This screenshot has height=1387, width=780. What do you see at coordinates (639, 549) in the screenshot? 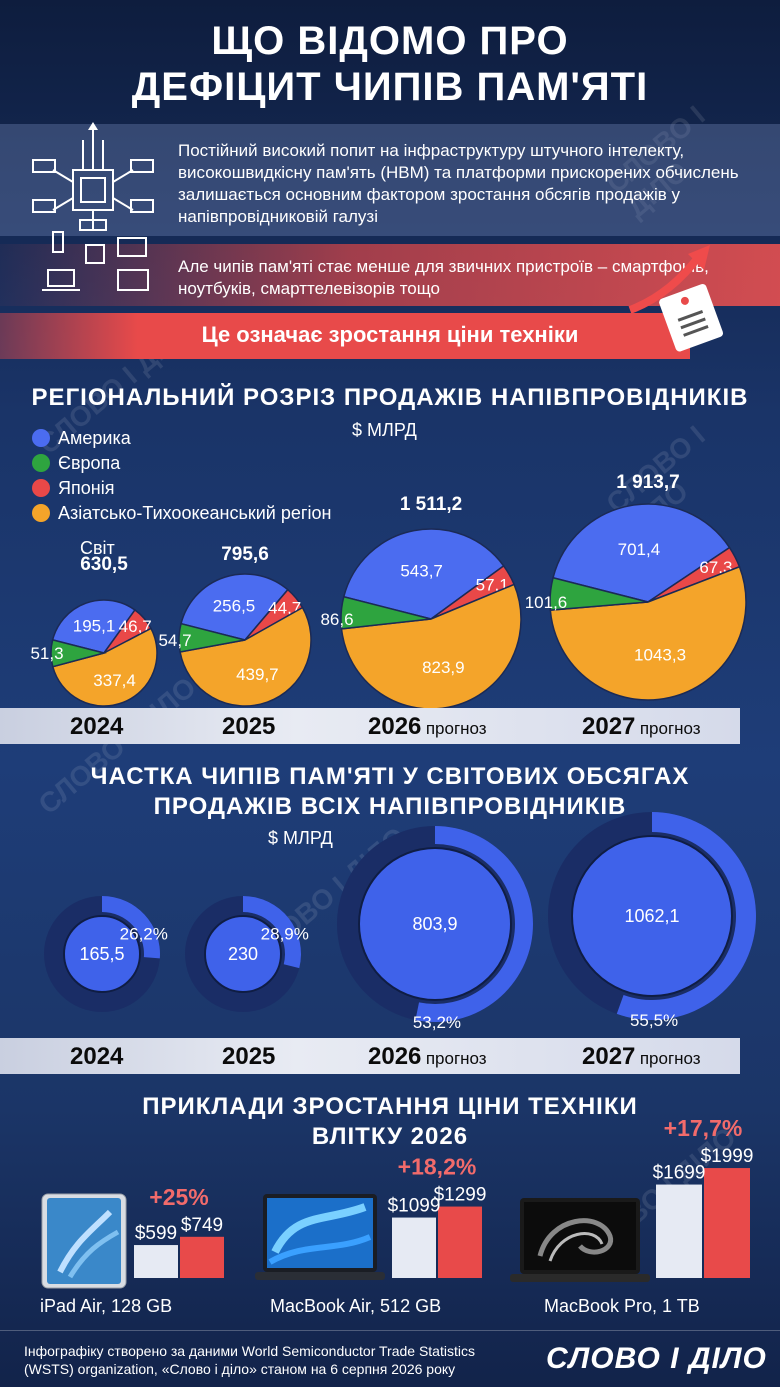
I see `pie-label-america: 701,4` at bounding box center [639, 549].